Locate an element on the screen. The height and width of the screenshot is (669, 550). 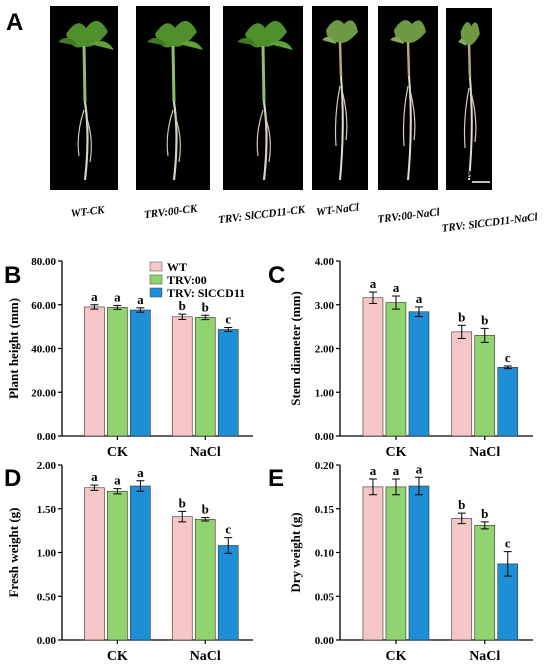
y-tick-label: 60.00 is located at coordinates (43, 306).